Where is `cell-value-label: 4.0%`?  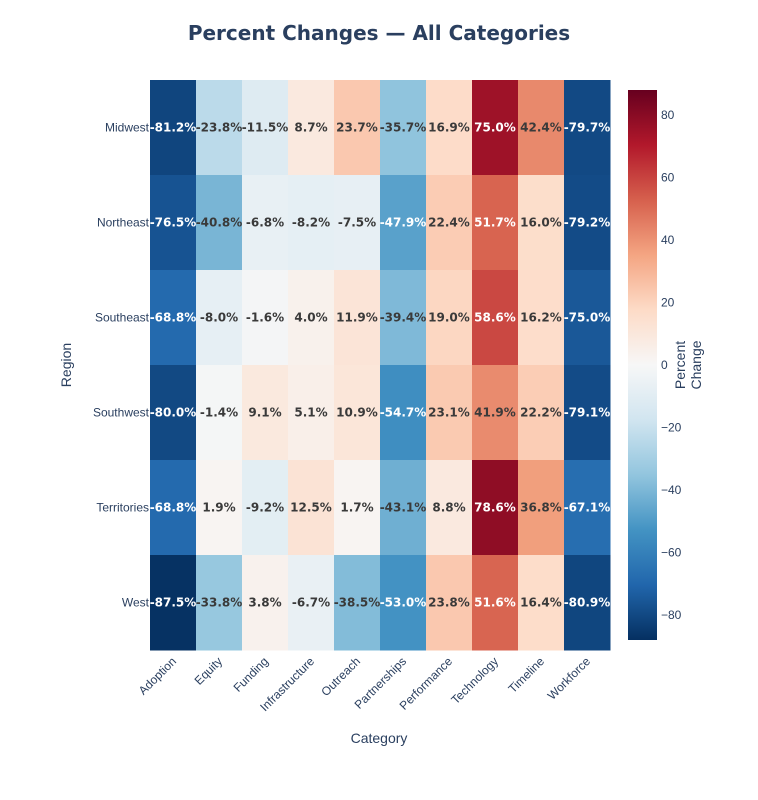
cell-value-label: 4.0% is located at coordinates (310, 318).